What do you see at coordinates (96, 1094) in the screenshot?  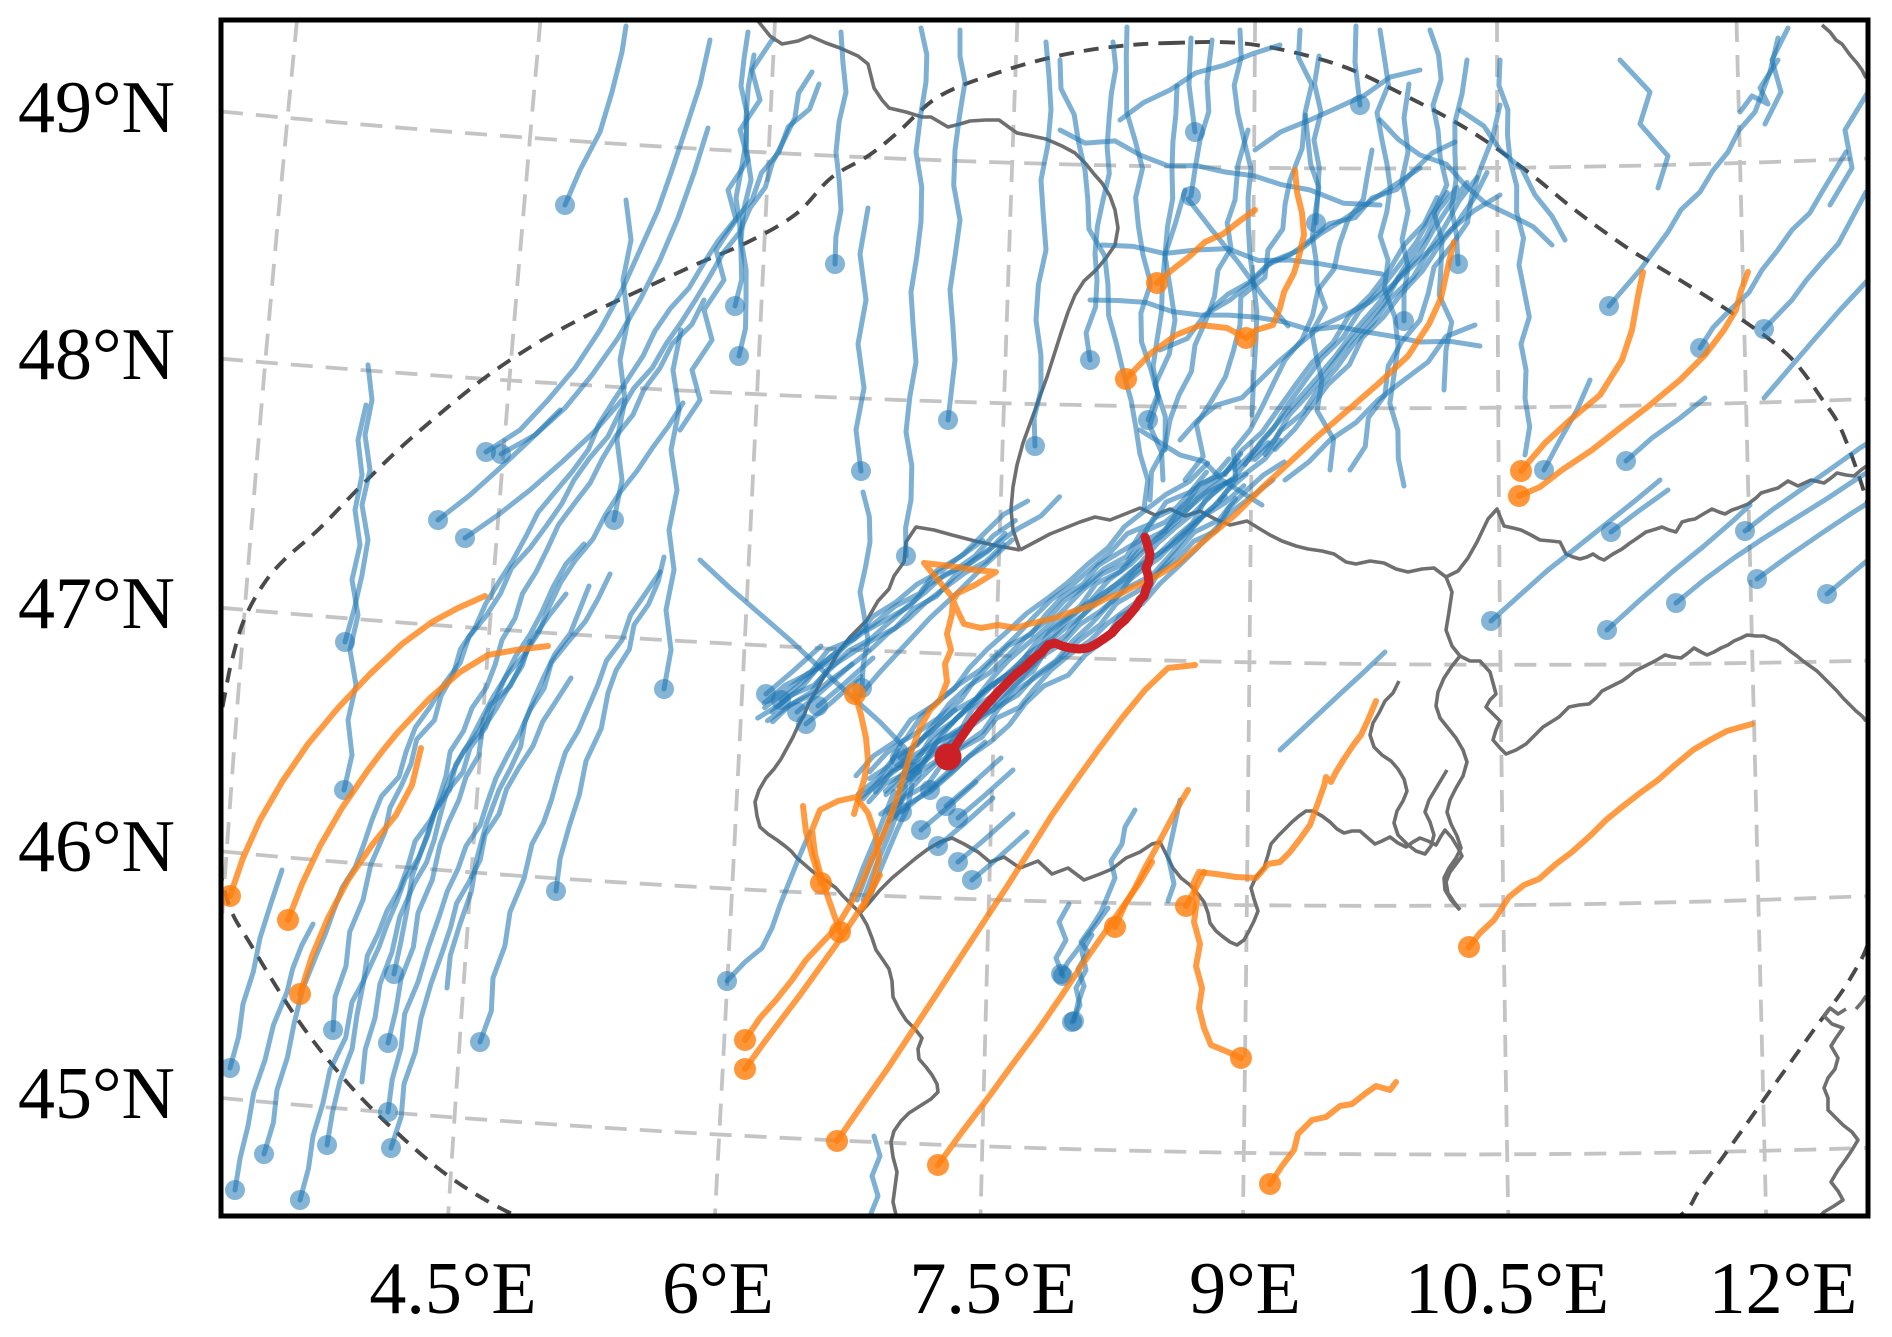 I see `svg-text: 45°N` at bounding box center [96, 1094].